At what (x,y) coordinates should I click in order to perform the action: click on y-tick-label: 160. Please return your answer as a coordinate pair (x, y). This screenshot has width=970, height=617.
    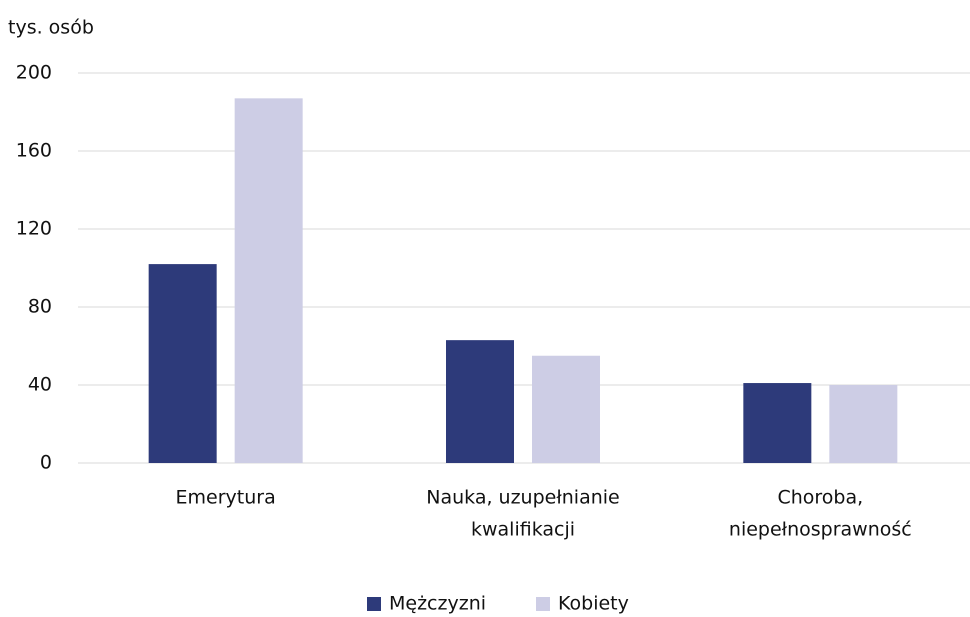
    Looking at the image, I should click on (34, 151).